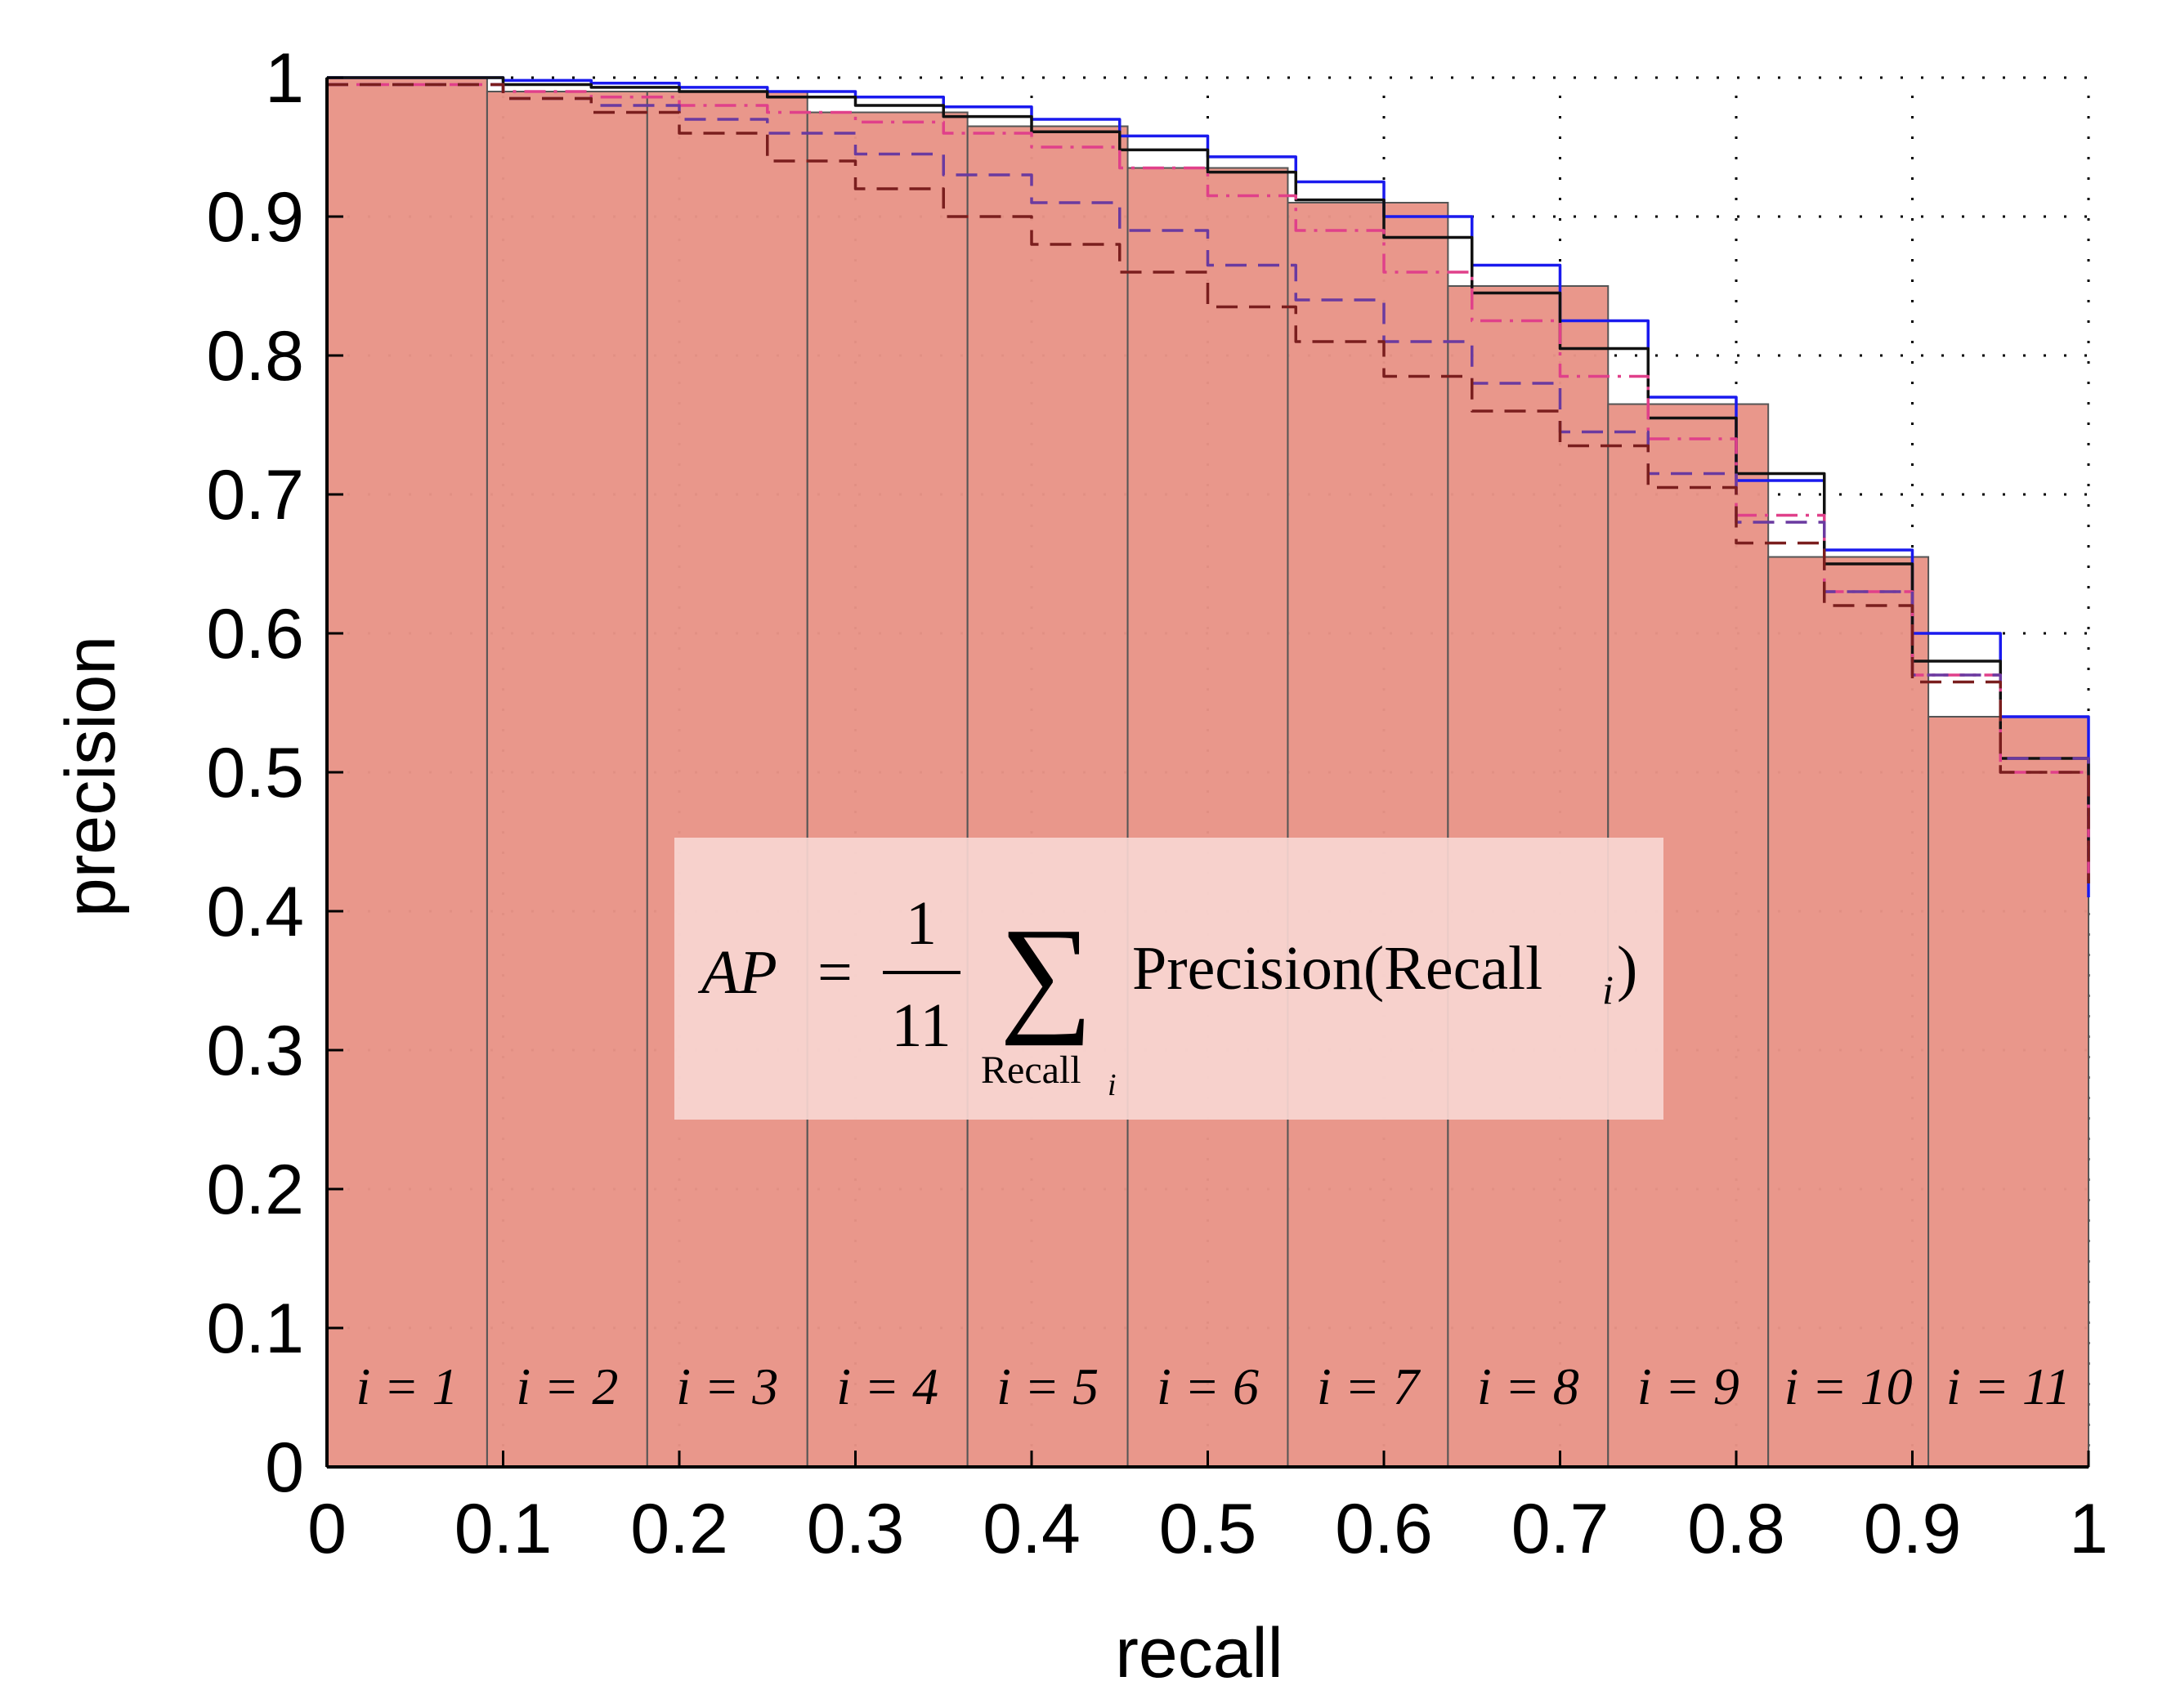 Image resolution: width=2158 pixels, height=1708 pixels. I want to click on formula-lhs: AP, so click(737, 972).